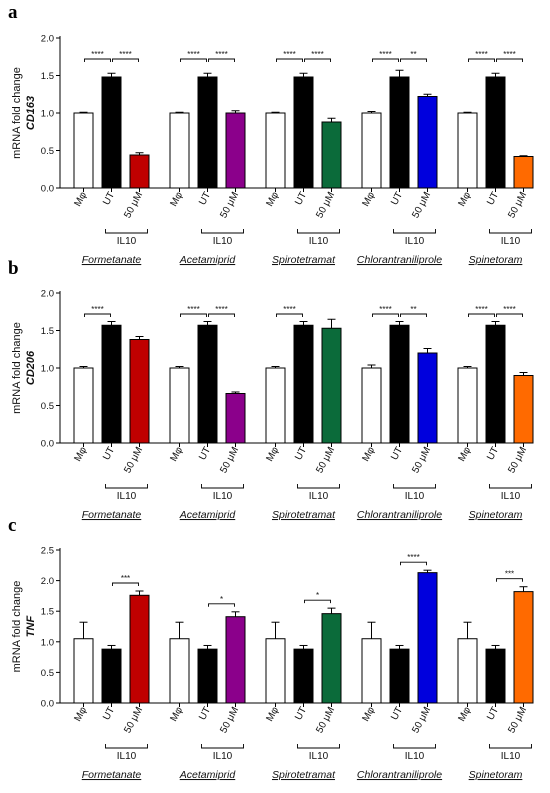  What do you see at coordinates (47, 114) in the screenshot?
I see `y-tick-label: 1.0` at bounding box center [47, 114].